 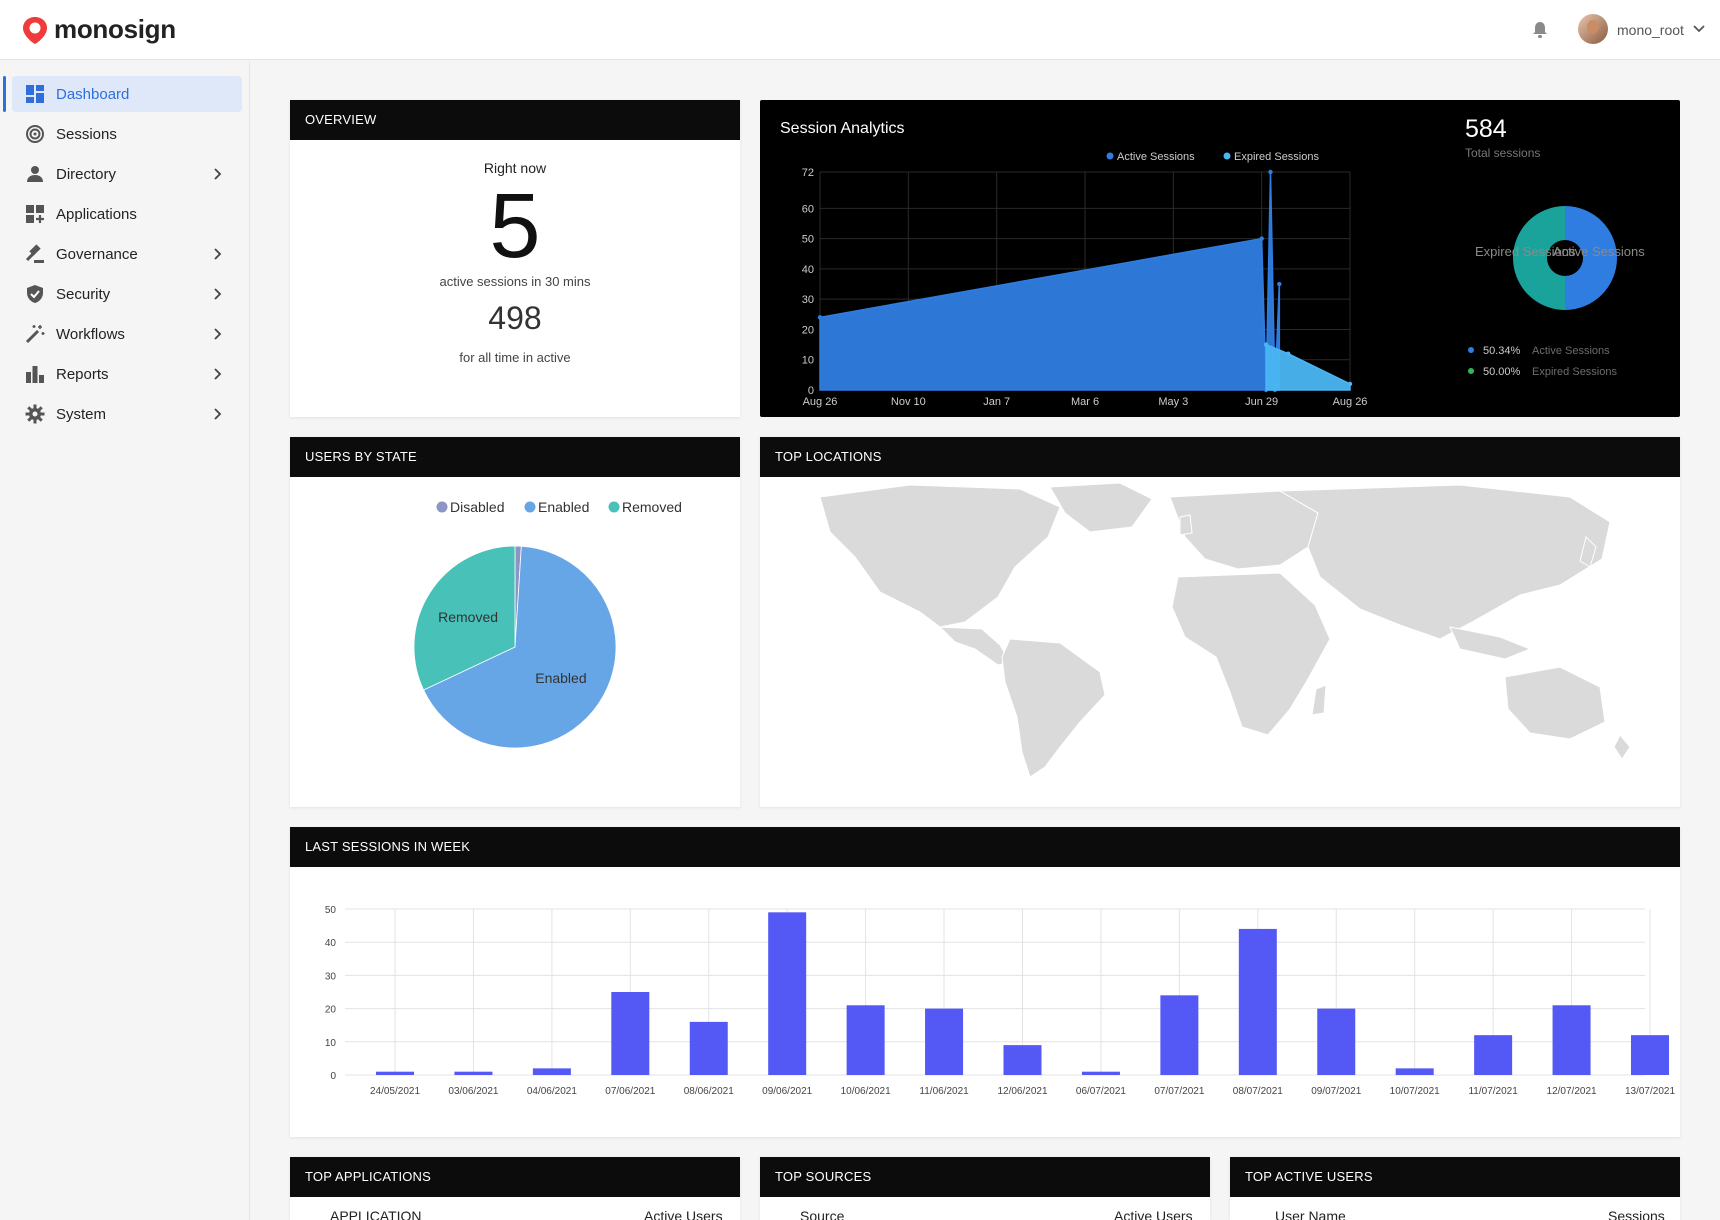 I want to click on legend-label: Disabled, so click(x=477, y=507).